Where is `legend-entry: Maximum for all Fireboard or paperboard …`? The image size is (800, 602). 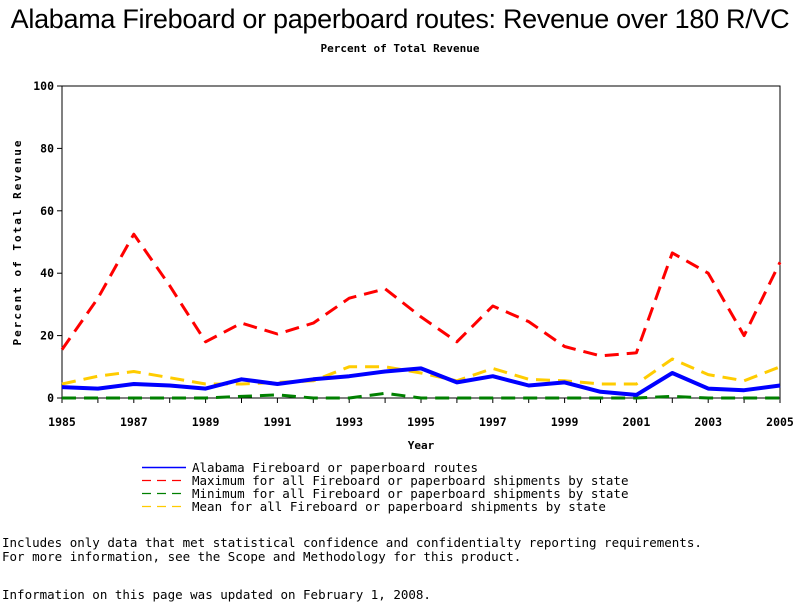 legend-entry: Maximum for all Fireboard or paperboard … is located at coordinates (385, 480).